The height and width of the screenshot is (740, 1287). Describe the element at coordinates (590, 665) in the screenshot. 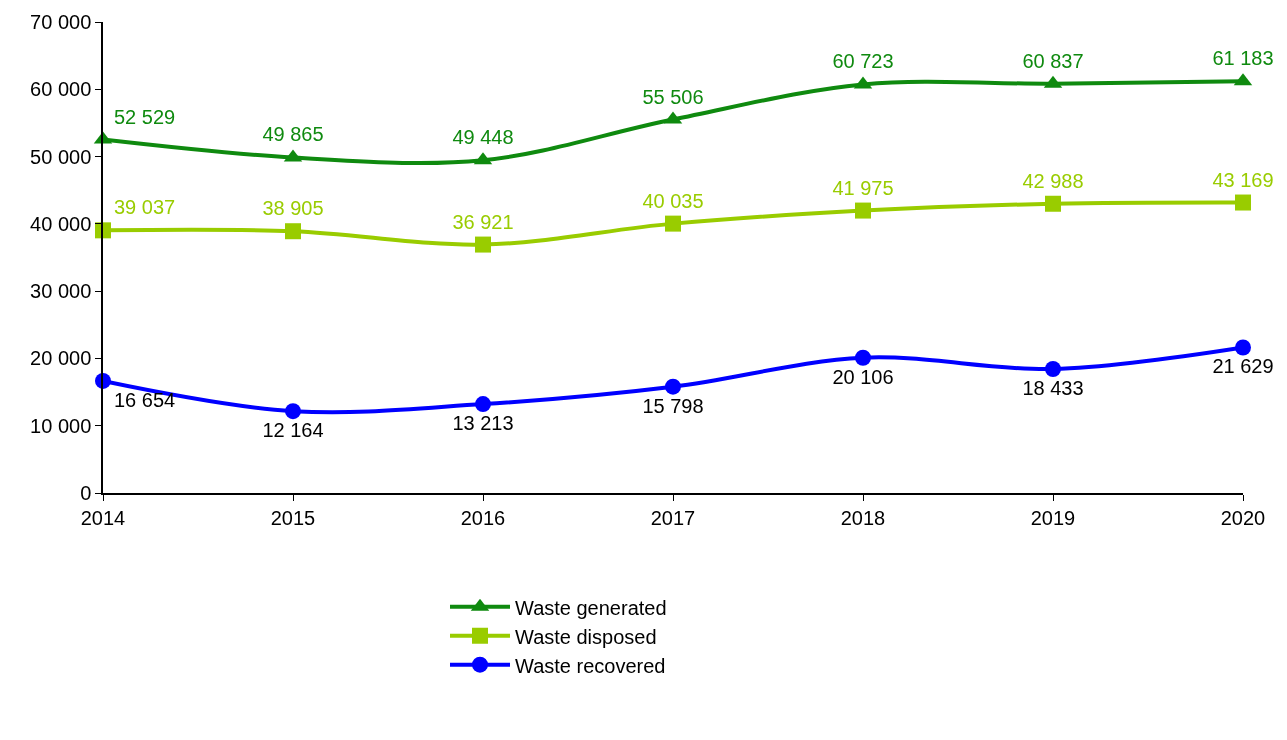

I see `legend-label: Waste recovered` at that location.